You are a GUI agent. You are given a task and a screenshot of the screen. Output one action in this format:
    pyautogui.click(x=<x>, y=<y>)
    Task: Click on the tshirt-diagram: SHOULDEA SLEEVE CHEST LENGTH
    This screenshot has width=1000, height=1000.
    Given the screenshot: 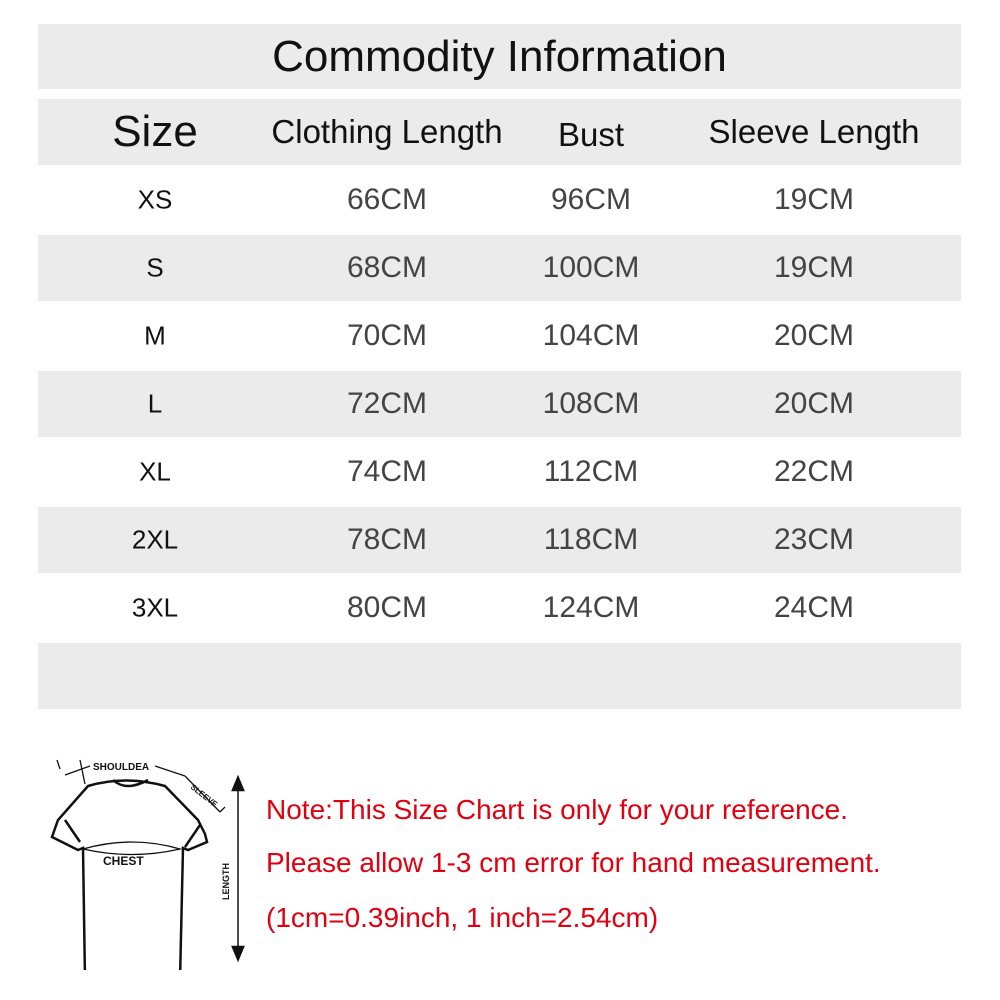 What is the action you would take?
    pyautogui.click(x=147, y=864)
    